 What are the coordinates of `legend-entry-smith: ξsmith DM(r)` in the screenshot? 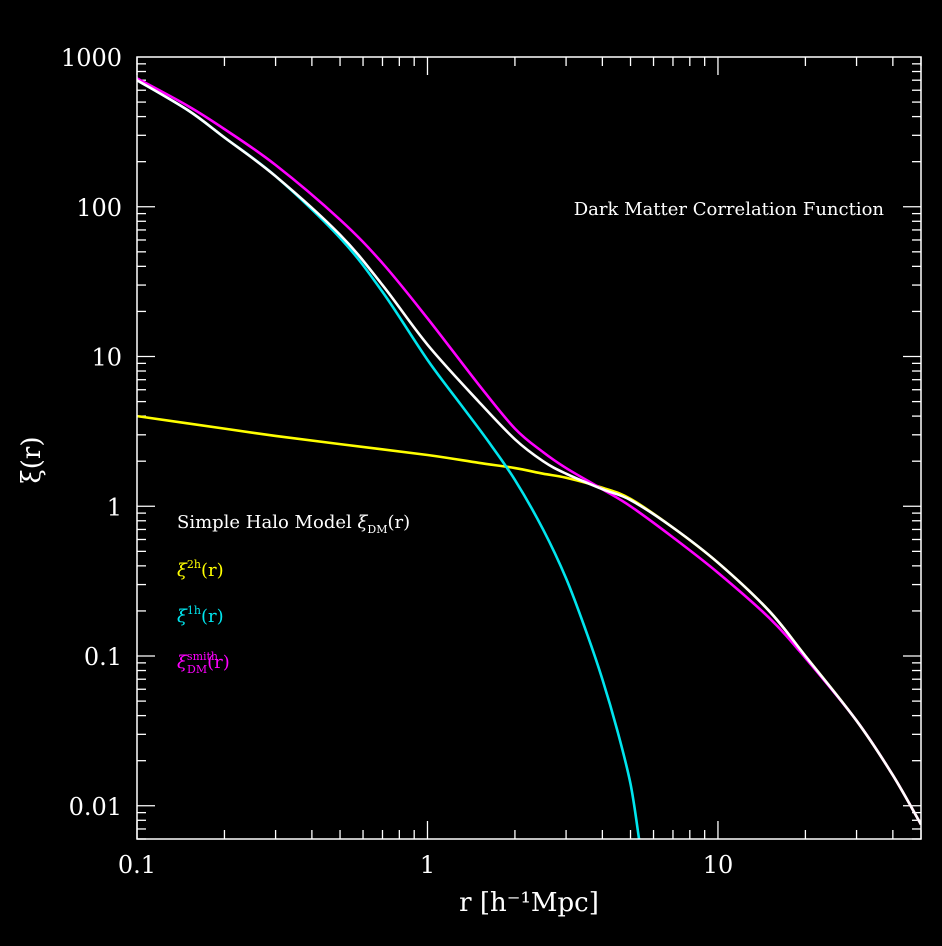 It's located at (203, 663).